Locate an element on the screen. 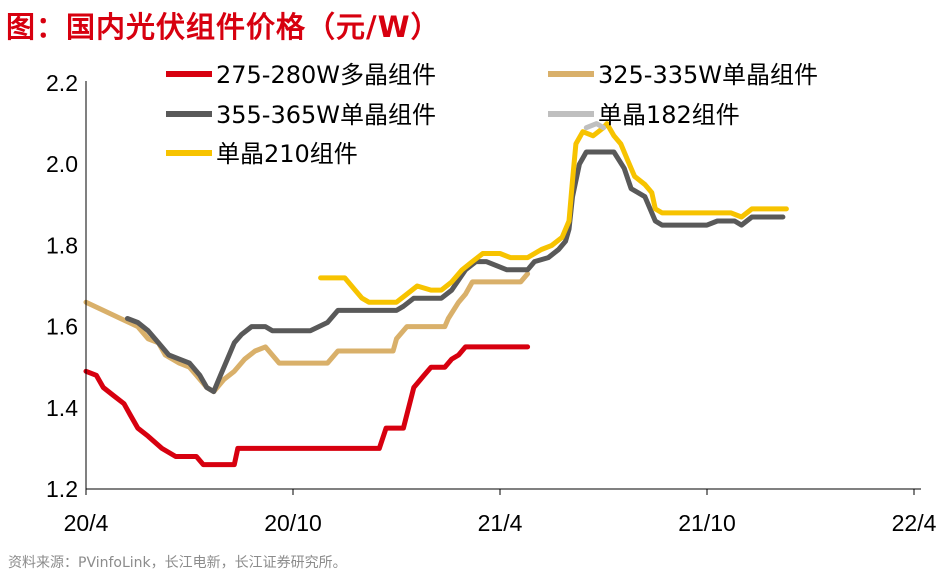 The image size is (941, 572). x-tick-label: 22/4 is located at coordinates (914, 523).